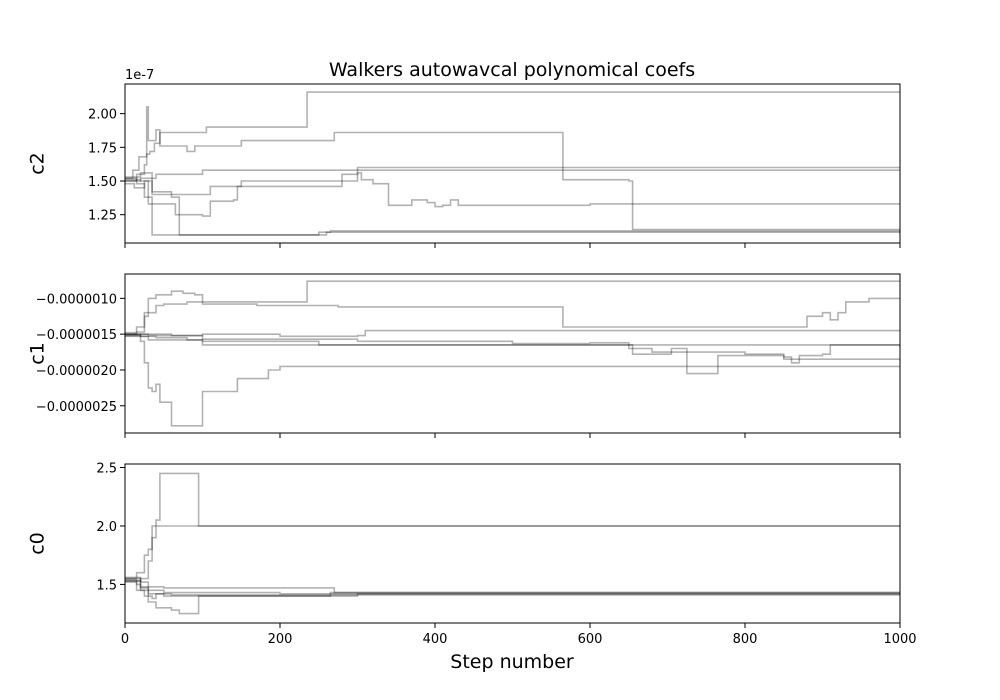 The height and width of the screenshot is (700, 1000). What do you see at coordinates (38, 353) in the screenshot?
I see `y-axis-label-c1: c1` at bounding box center [38, 353].